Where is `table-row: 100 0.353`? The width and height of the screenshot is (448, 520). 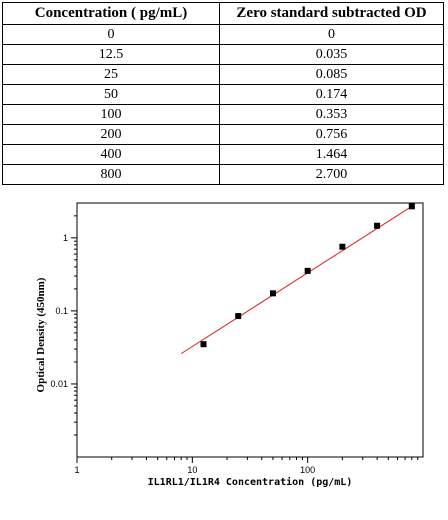
table-row: 100 0.353 is located at coordinates (223, 114).